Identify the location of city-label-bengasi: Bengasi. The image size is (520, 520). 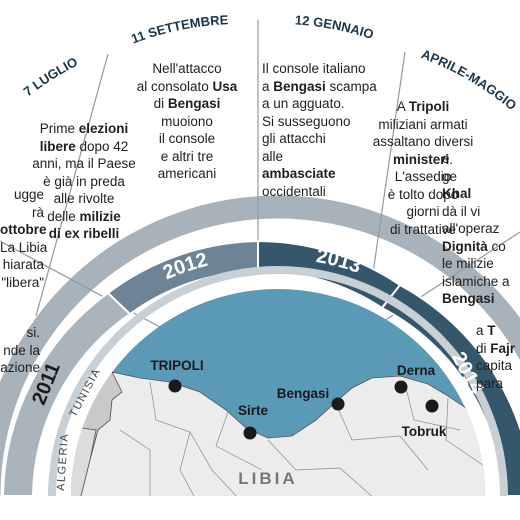
(303, 393).